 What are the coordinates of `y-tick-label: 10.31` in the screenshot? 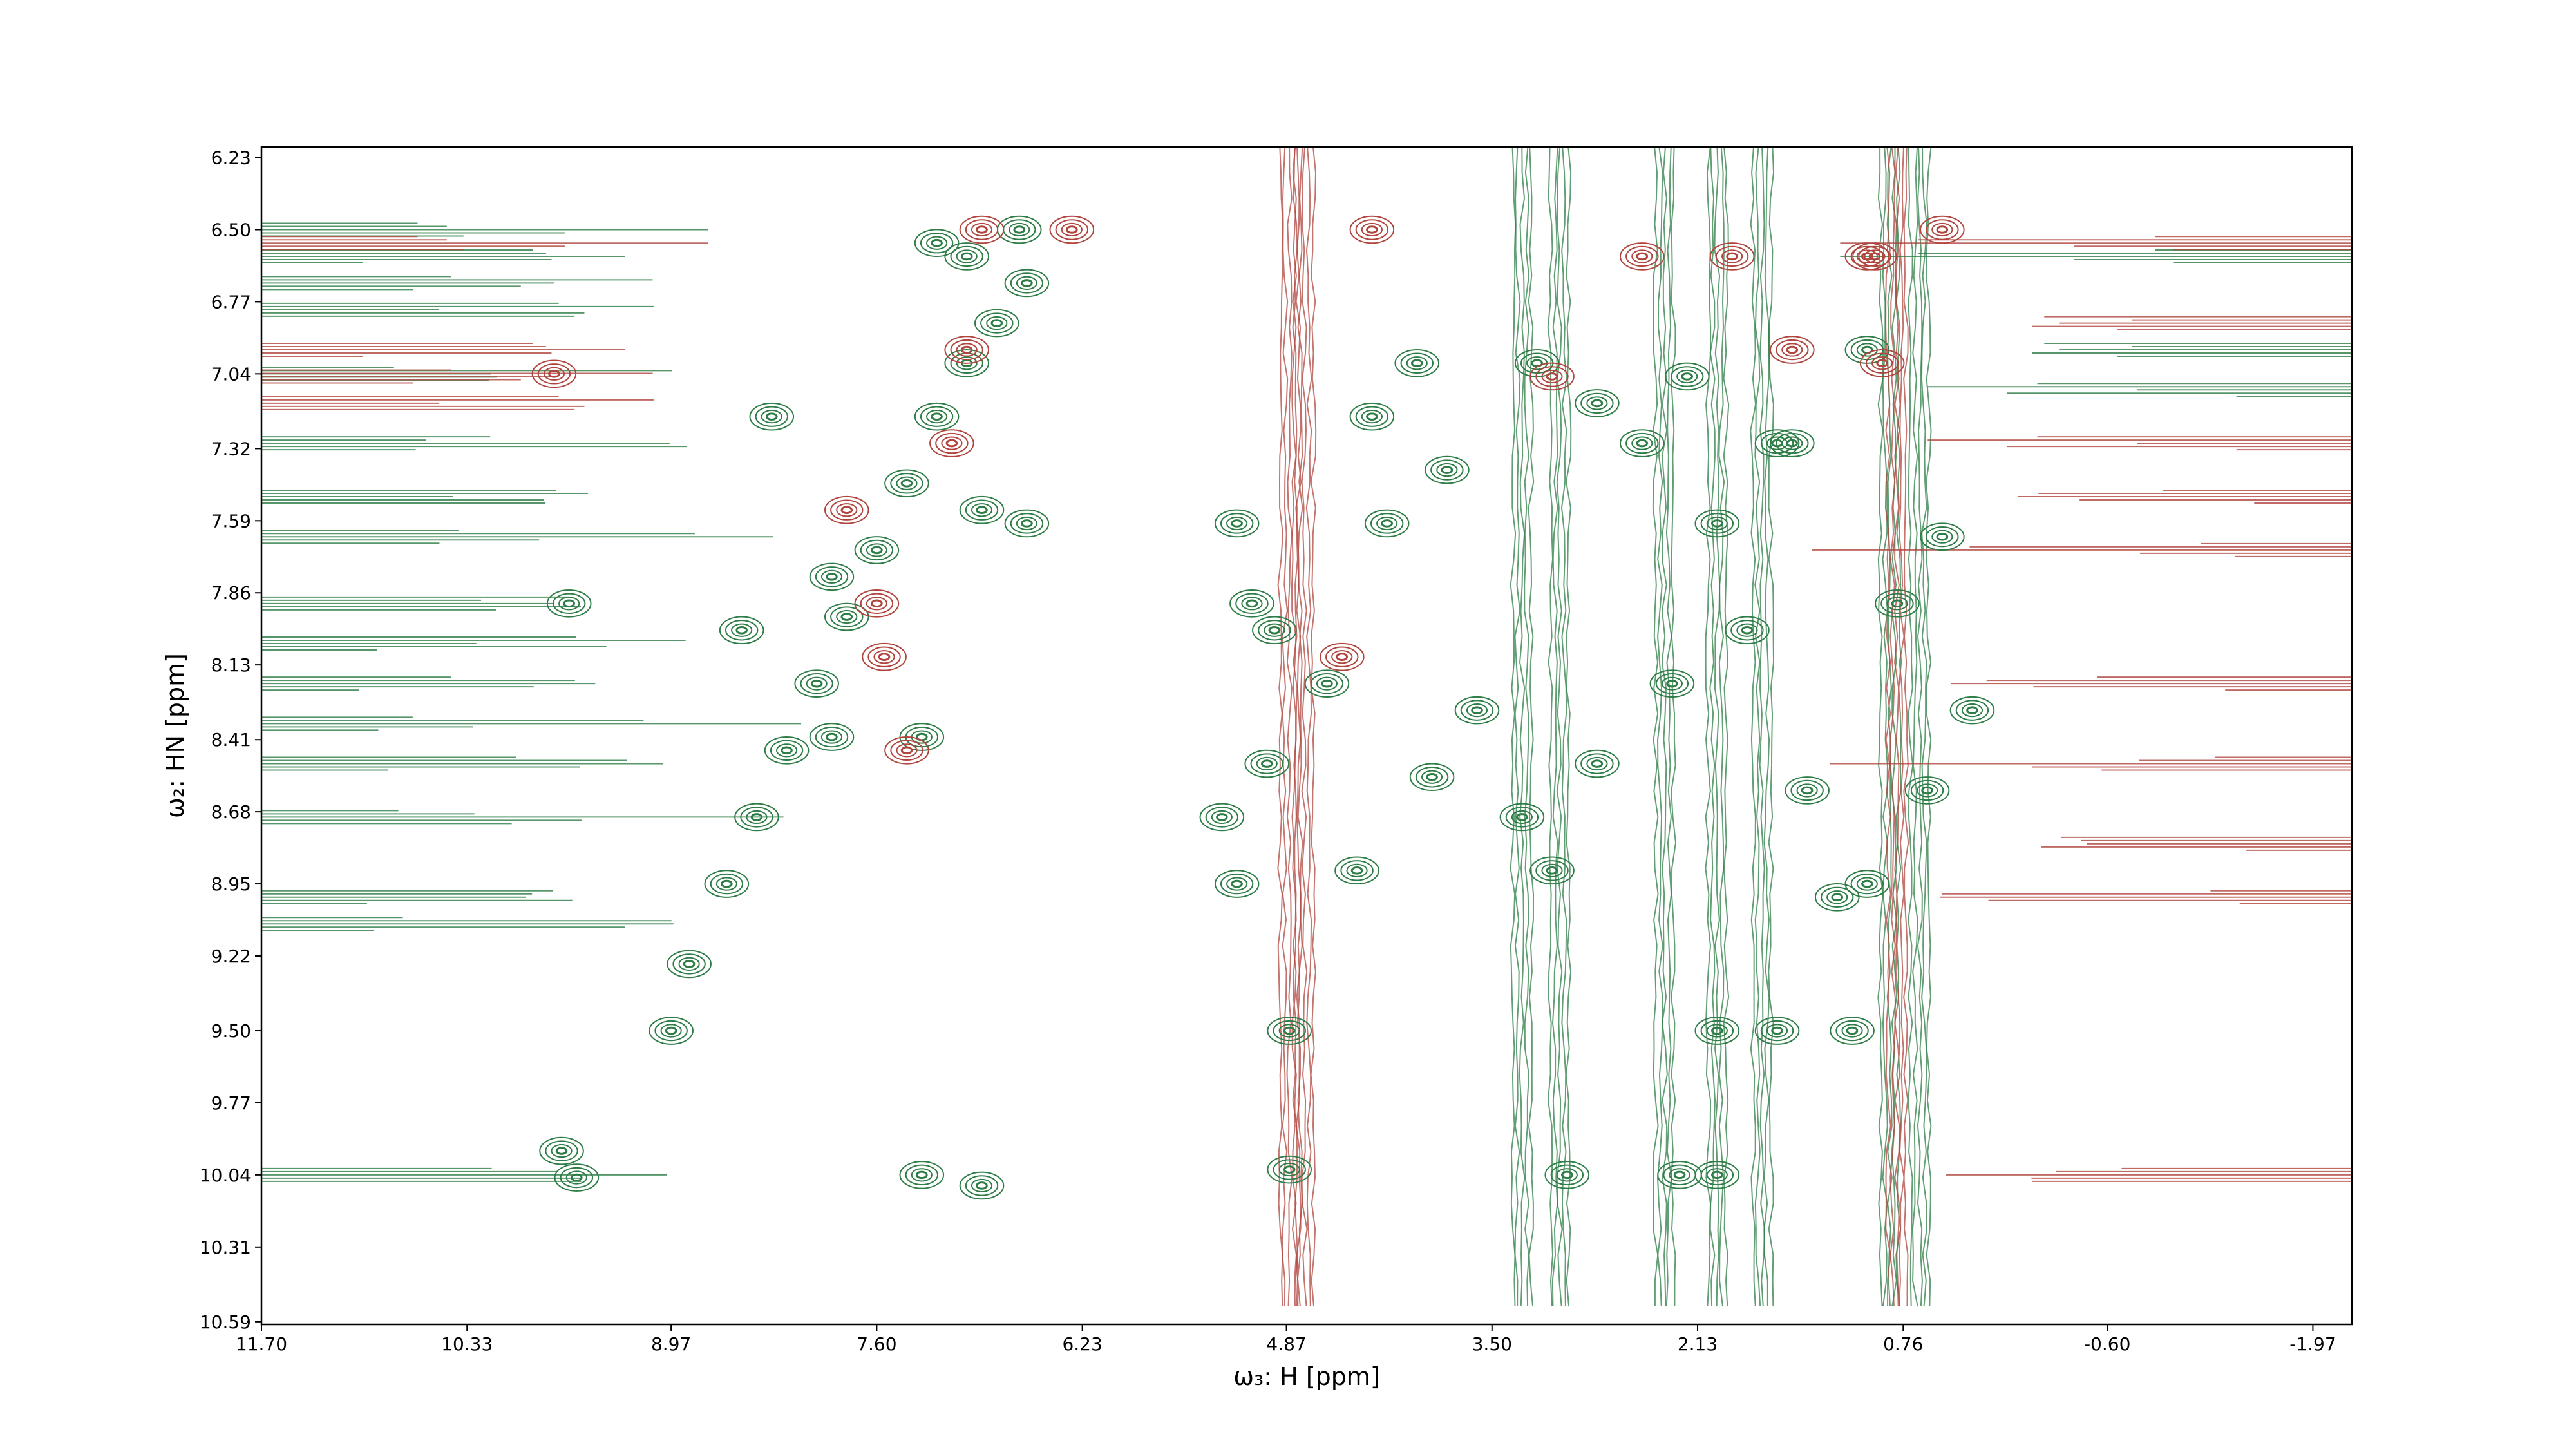 It's located at (225, 1247).